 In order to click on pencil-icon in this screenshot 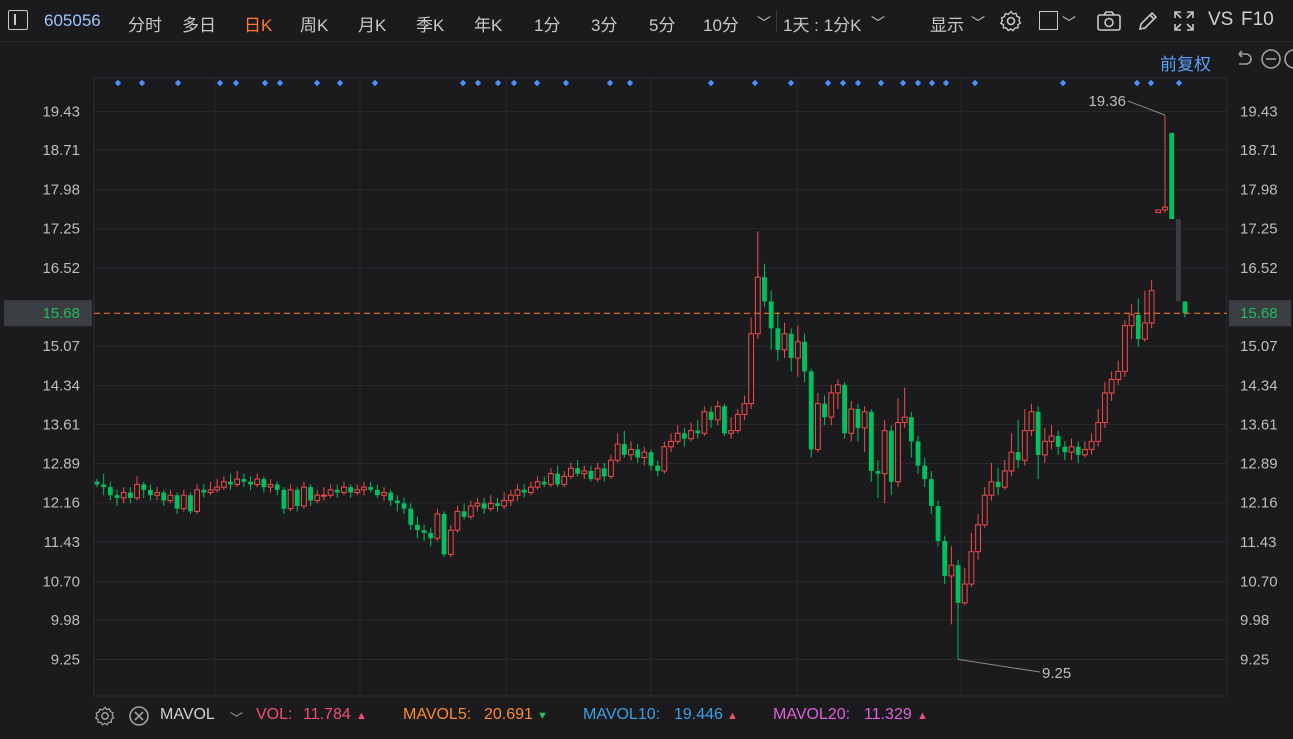, I will do `click(1148, 21)`.